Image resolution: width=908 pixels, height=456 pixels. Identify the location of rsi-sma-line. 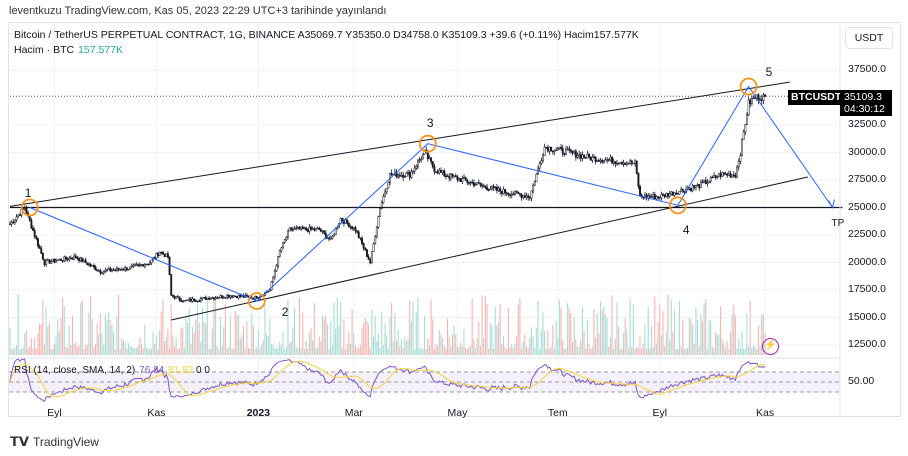
(387, 379).